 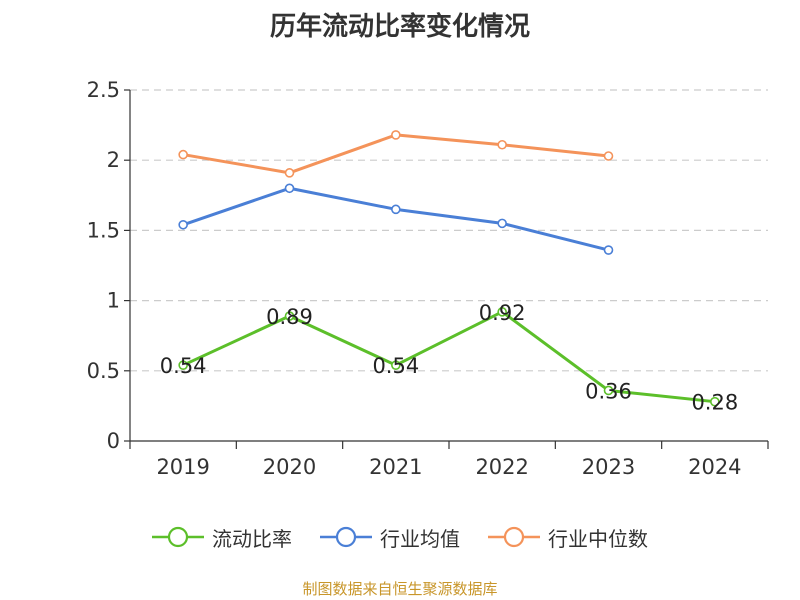 I want to click on data-labels: 0.54 0.89 0.54 0.92 0.36 0.28, so click(x=449, y=358).